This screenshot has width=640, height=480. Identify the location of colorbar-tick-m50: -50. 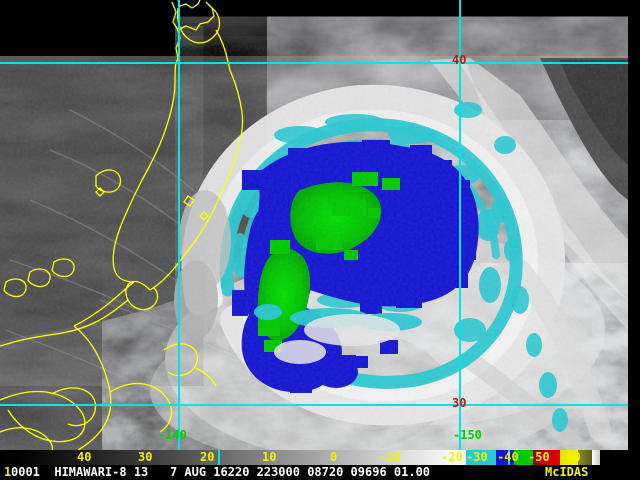
(539, 457).